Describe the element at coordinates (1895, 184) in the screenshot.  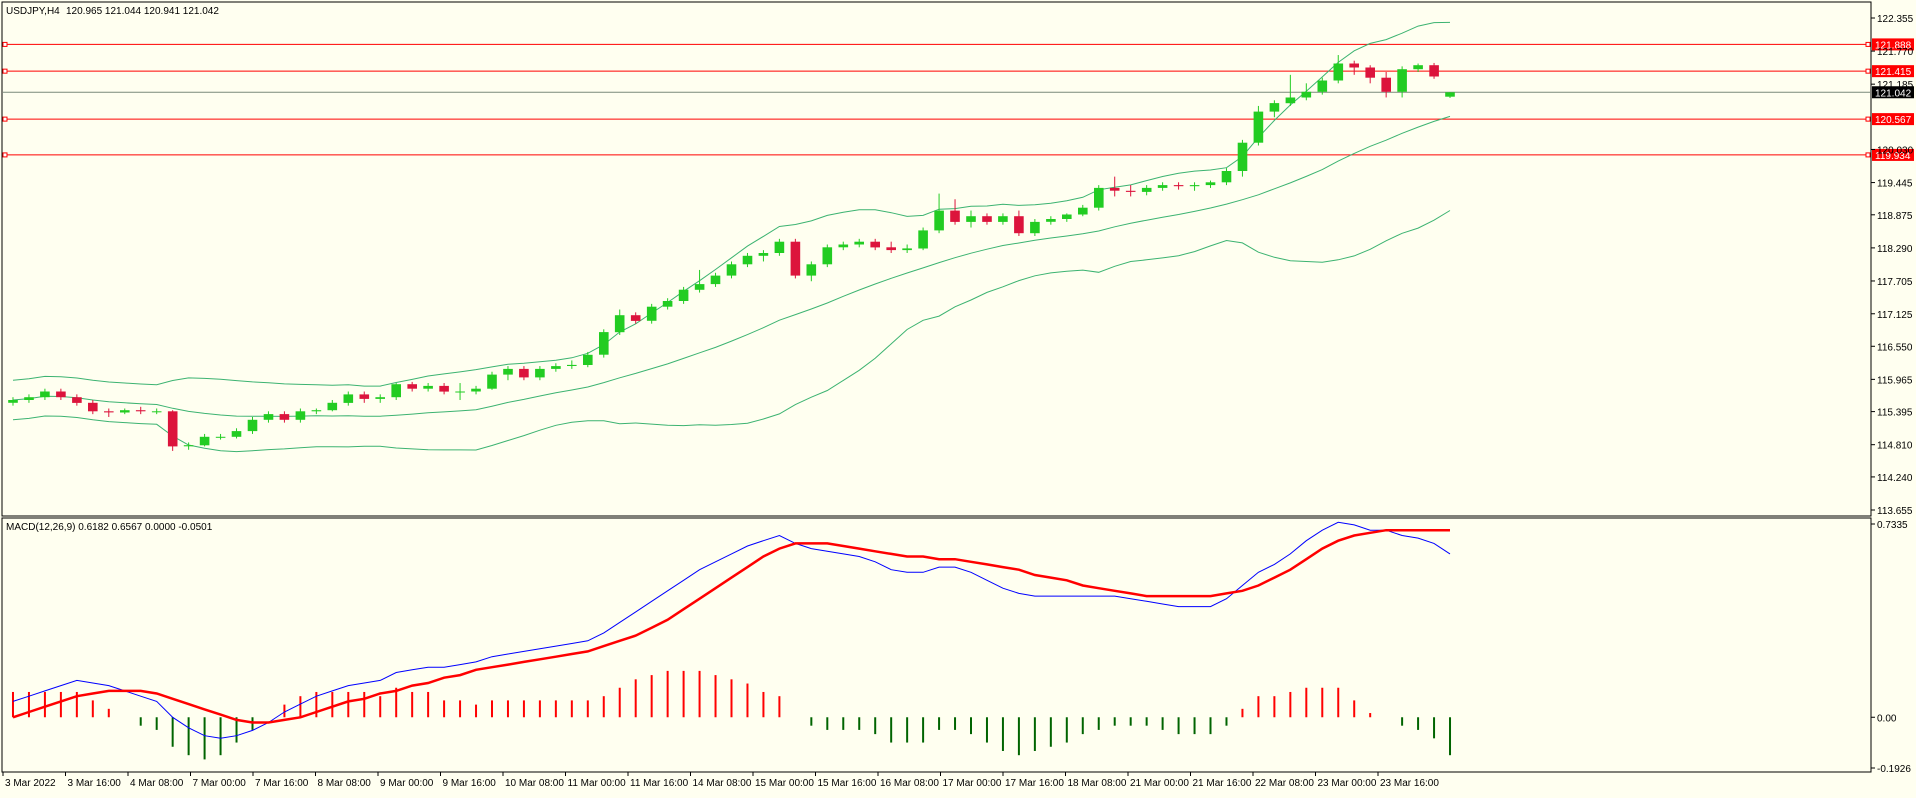
I see `price-tick-label: 119.445` at that location.